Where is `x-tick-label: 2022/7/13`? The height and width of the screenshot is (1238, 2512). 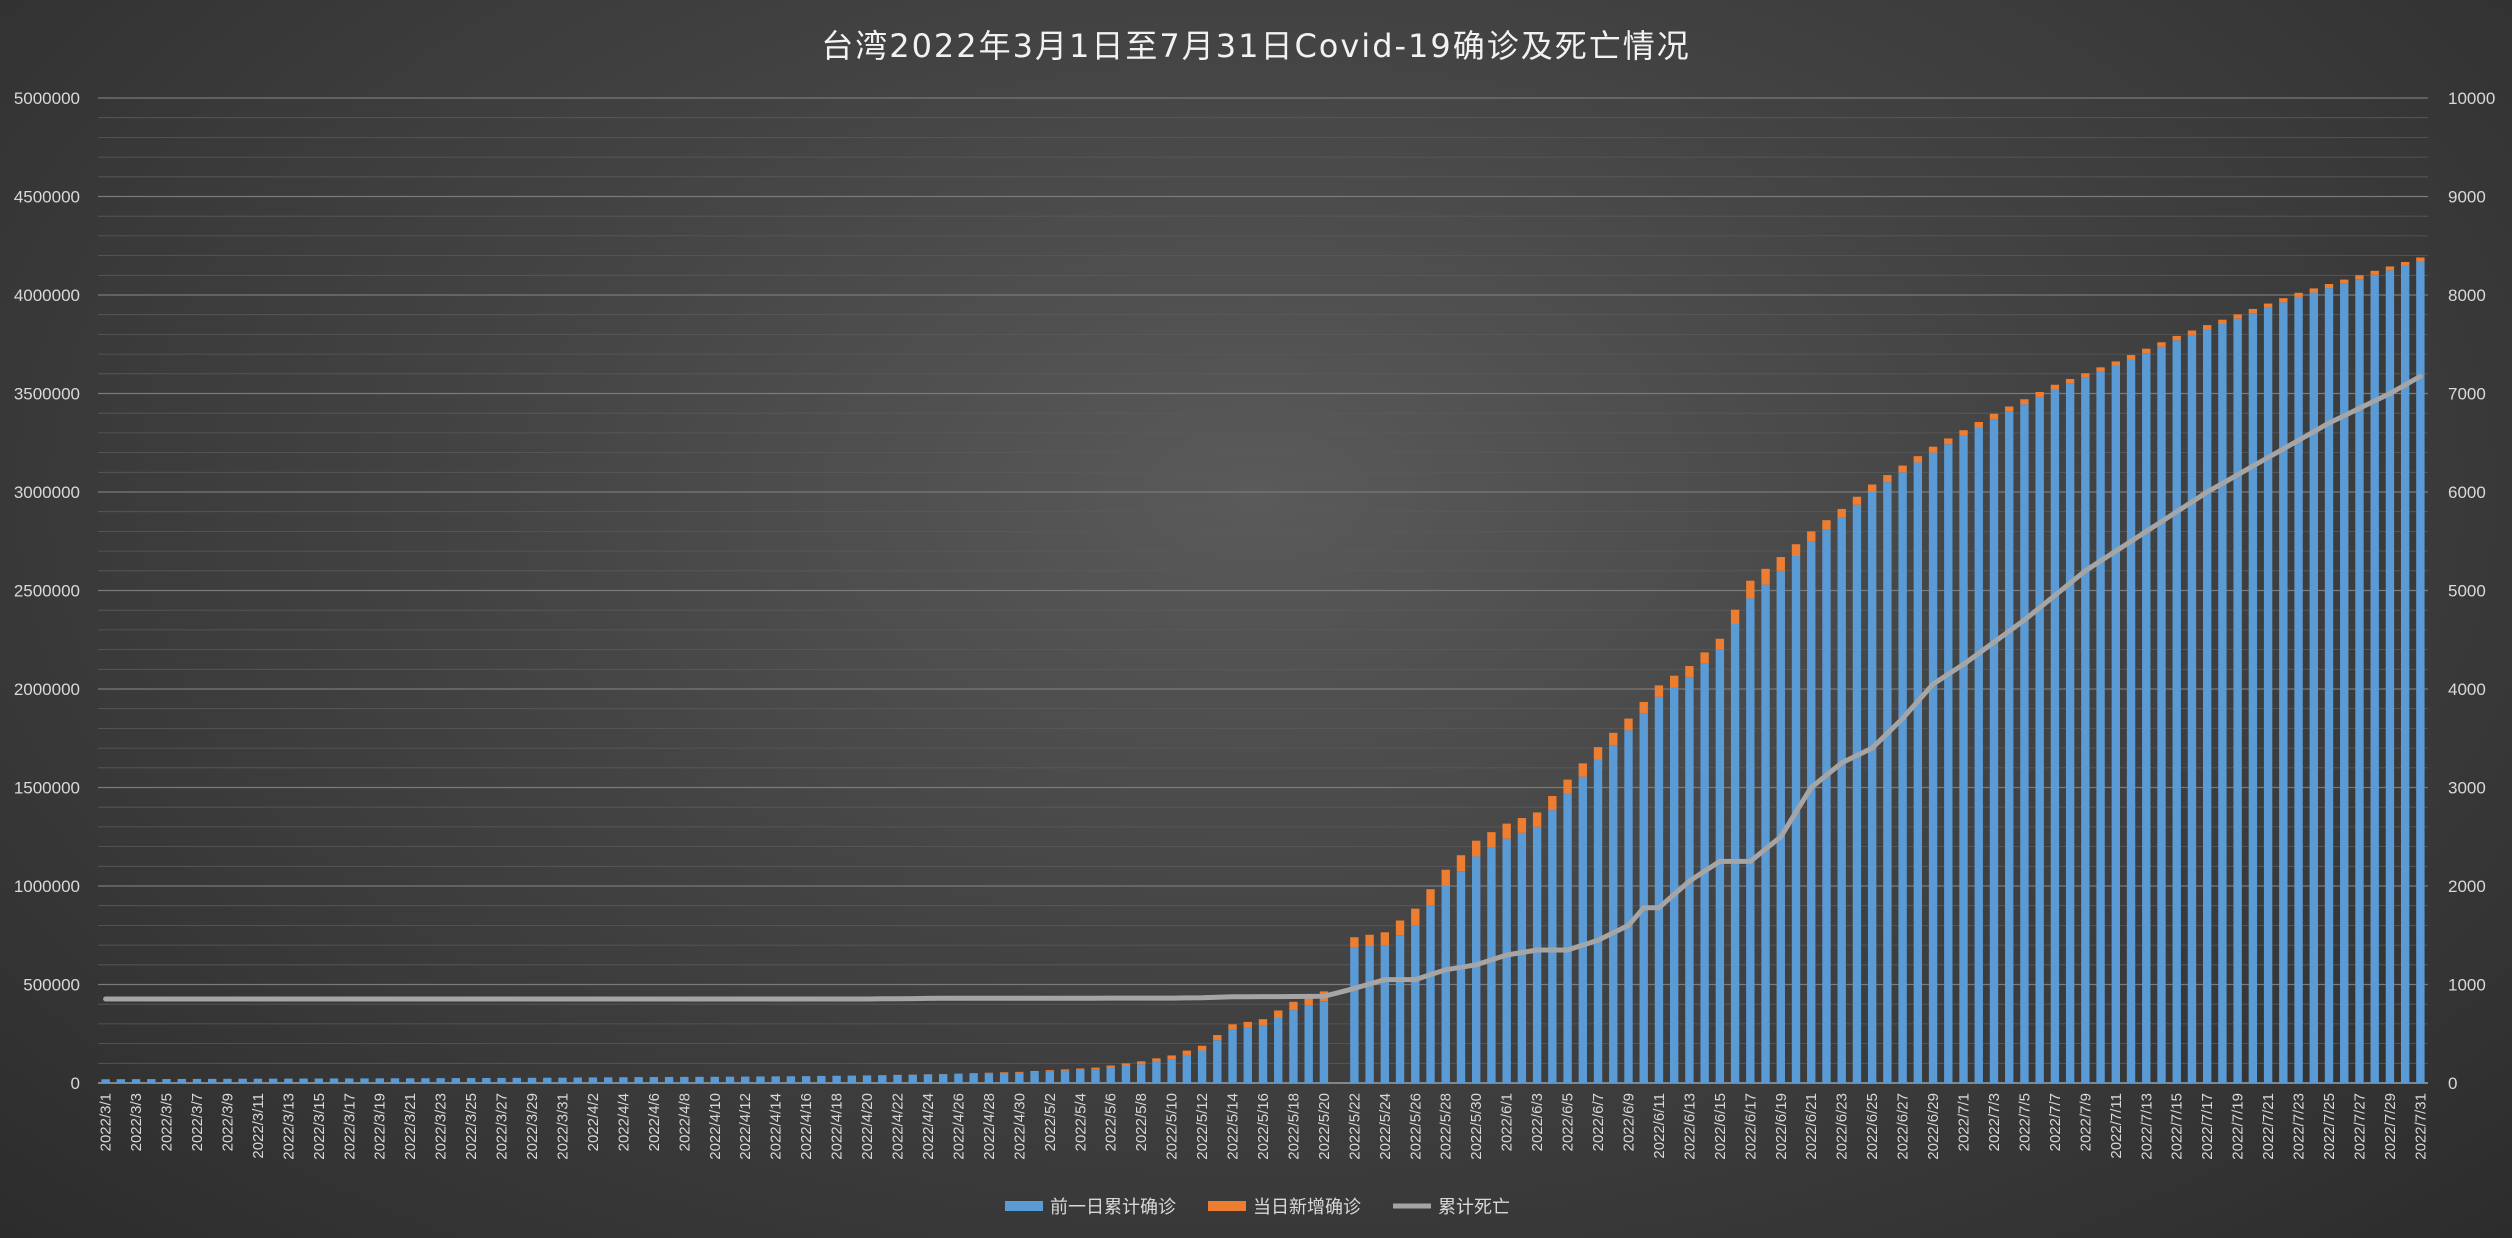 x-tick-label: 2022/7/13 is located at coordinates (2146, 1126).